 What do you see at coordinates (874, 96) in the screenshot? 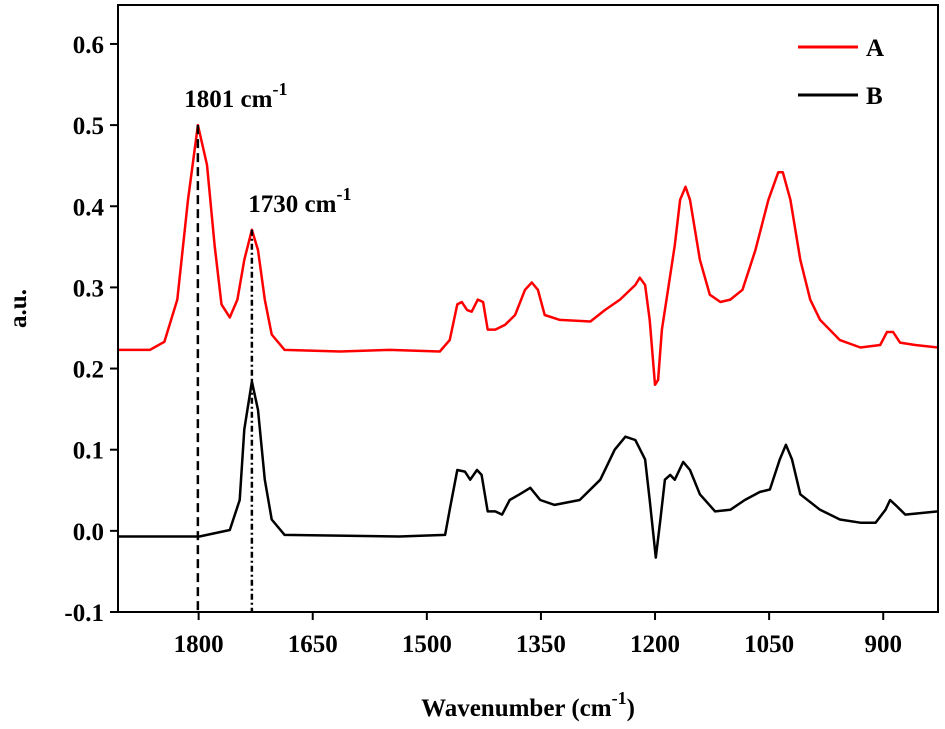
I see `legend-label: B` at bounding box center [874, 96].